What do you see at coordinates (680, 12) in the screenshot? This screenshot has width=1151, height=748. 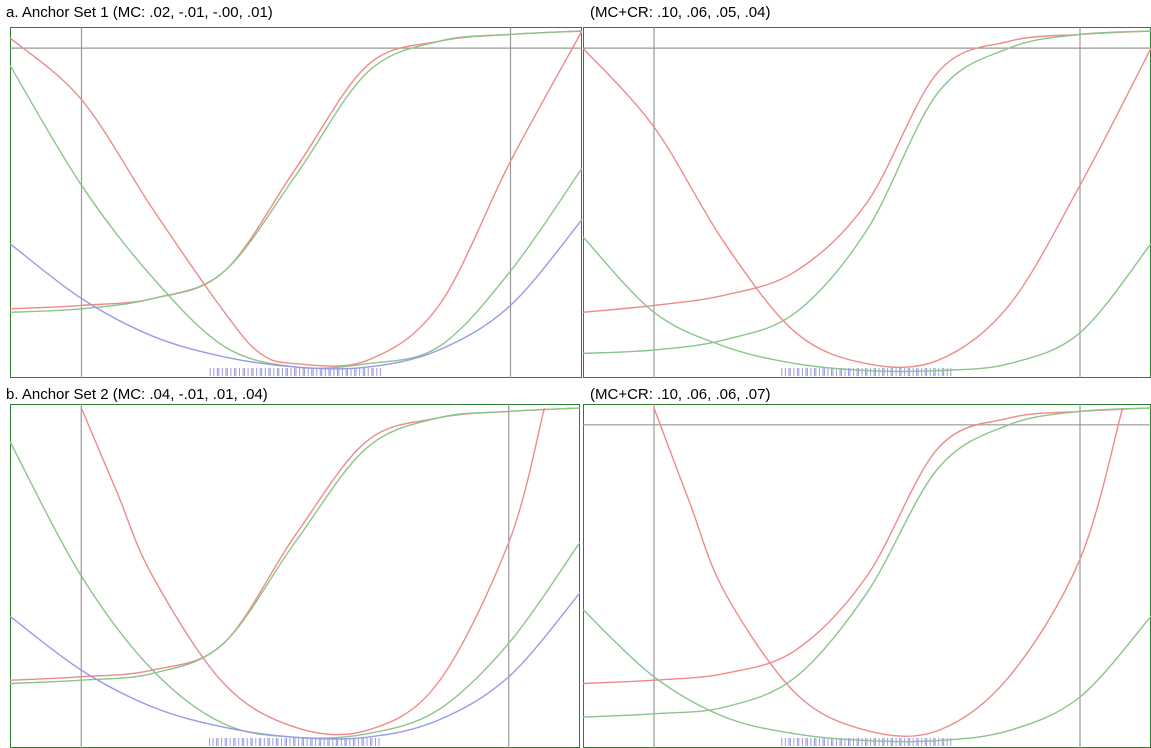 I see `caption-a-right: (MC+CR: .10, .06, .05, .04)` at bounding box center [680, 12].